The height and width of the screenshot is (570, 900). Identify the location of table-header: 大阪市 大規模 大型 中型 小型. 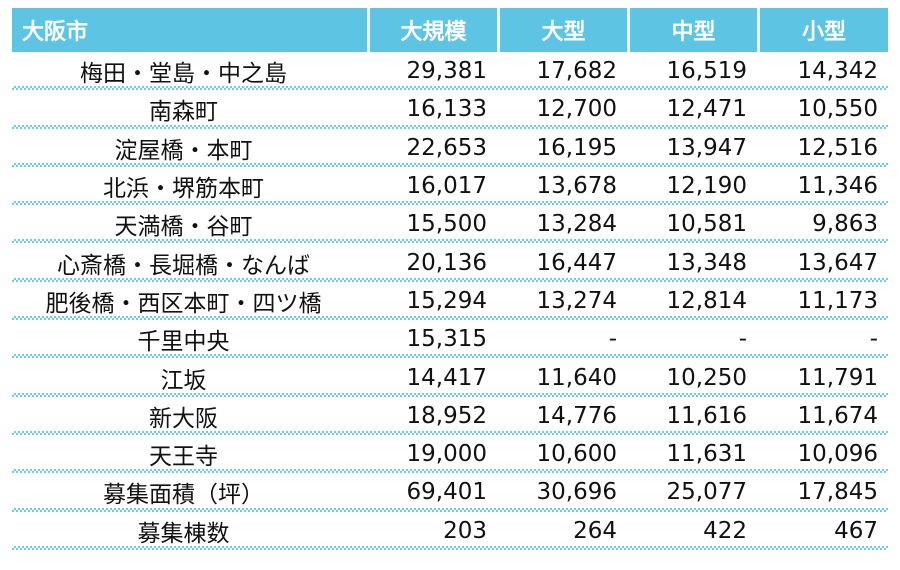
(450, 30).